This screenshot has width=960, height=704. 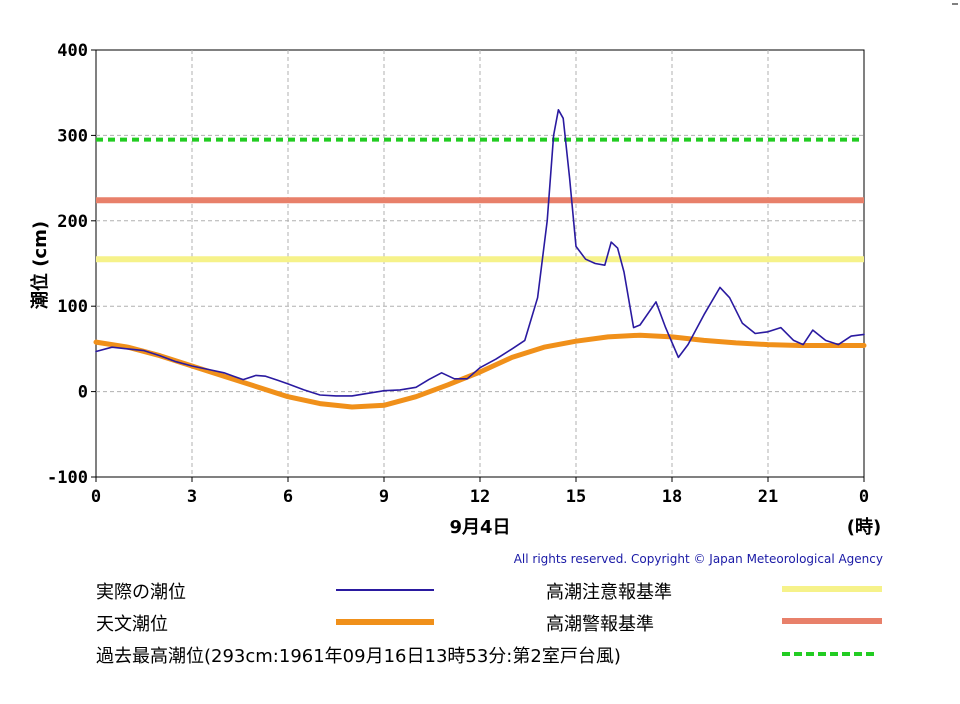 What do you see at coordinates (672, 497) in the screenshot?
I see `x-tick-label: 18` at bounding box center [672, 497].